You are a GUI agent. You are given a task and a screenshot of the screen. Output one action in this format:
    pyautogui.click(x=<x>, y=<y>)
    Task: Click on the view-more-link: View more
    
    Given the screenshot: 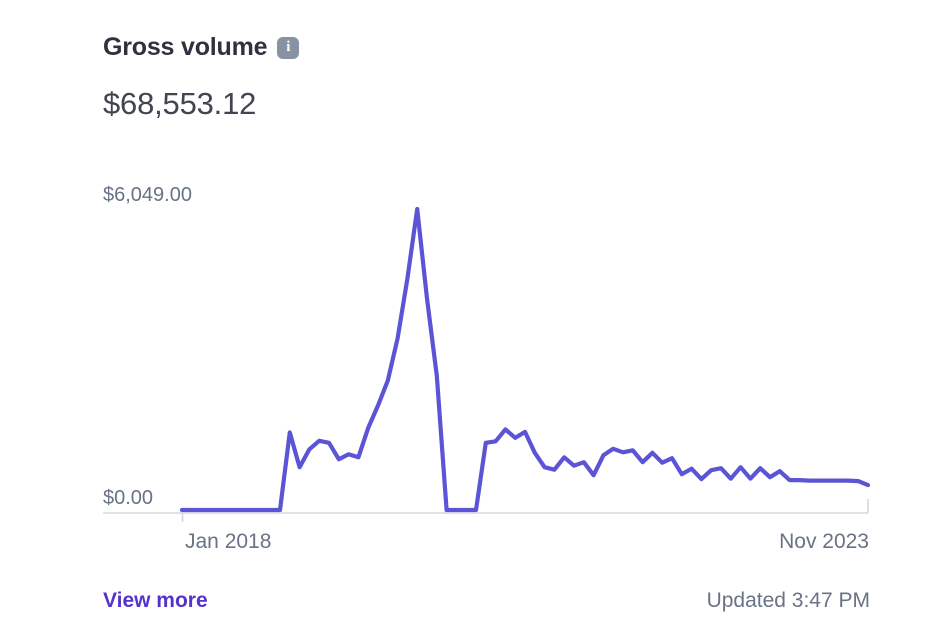 What is the action you would take?
    pyautogui.click(x=155, y=600)
    